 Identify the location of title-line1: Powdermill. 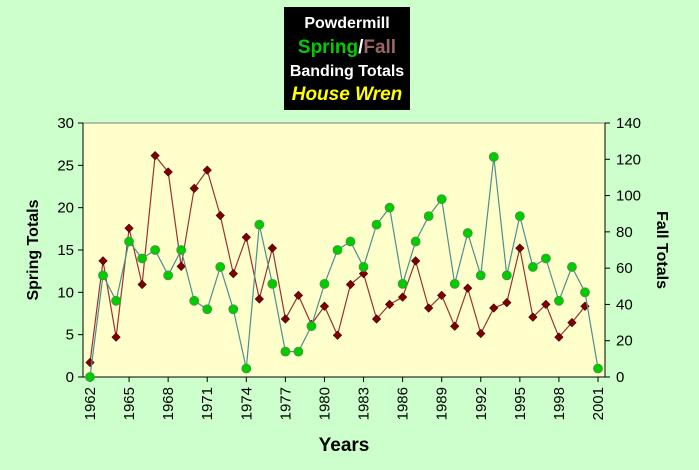
(346, 23).